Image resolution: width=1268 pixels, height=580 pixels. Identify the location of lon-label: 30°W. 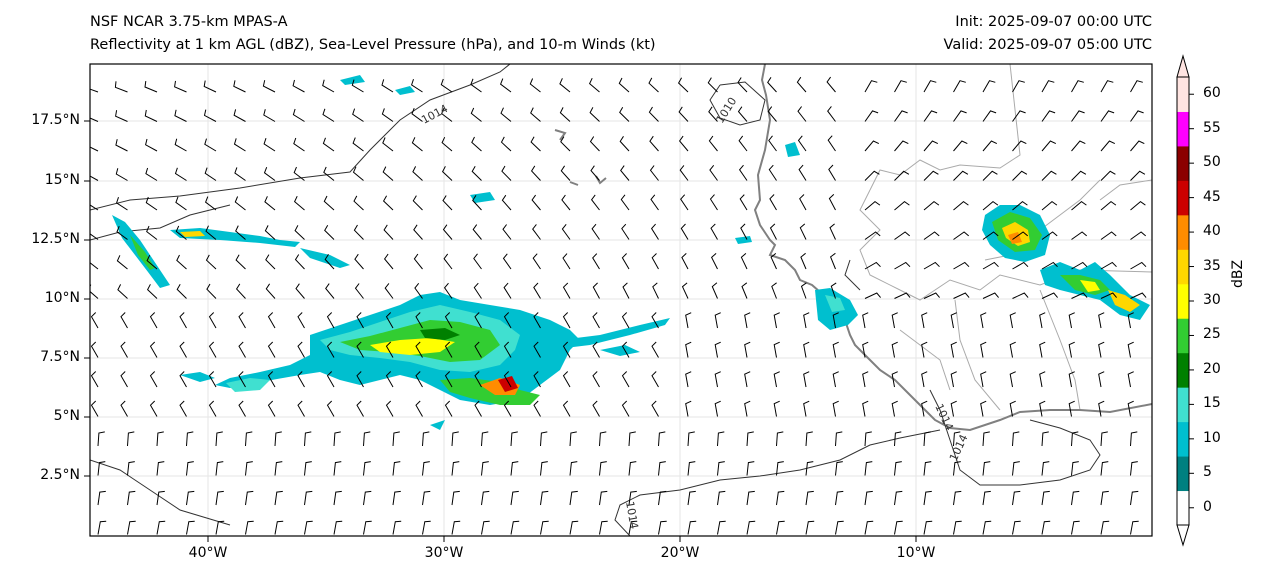
(444, 553).